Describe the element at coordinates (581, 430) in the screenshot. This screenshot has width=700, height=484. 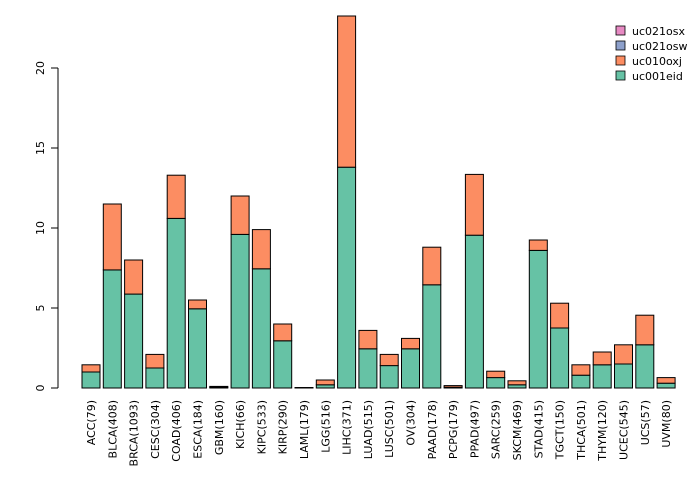
I see `x-tick-label: THCA(501)` at that location.